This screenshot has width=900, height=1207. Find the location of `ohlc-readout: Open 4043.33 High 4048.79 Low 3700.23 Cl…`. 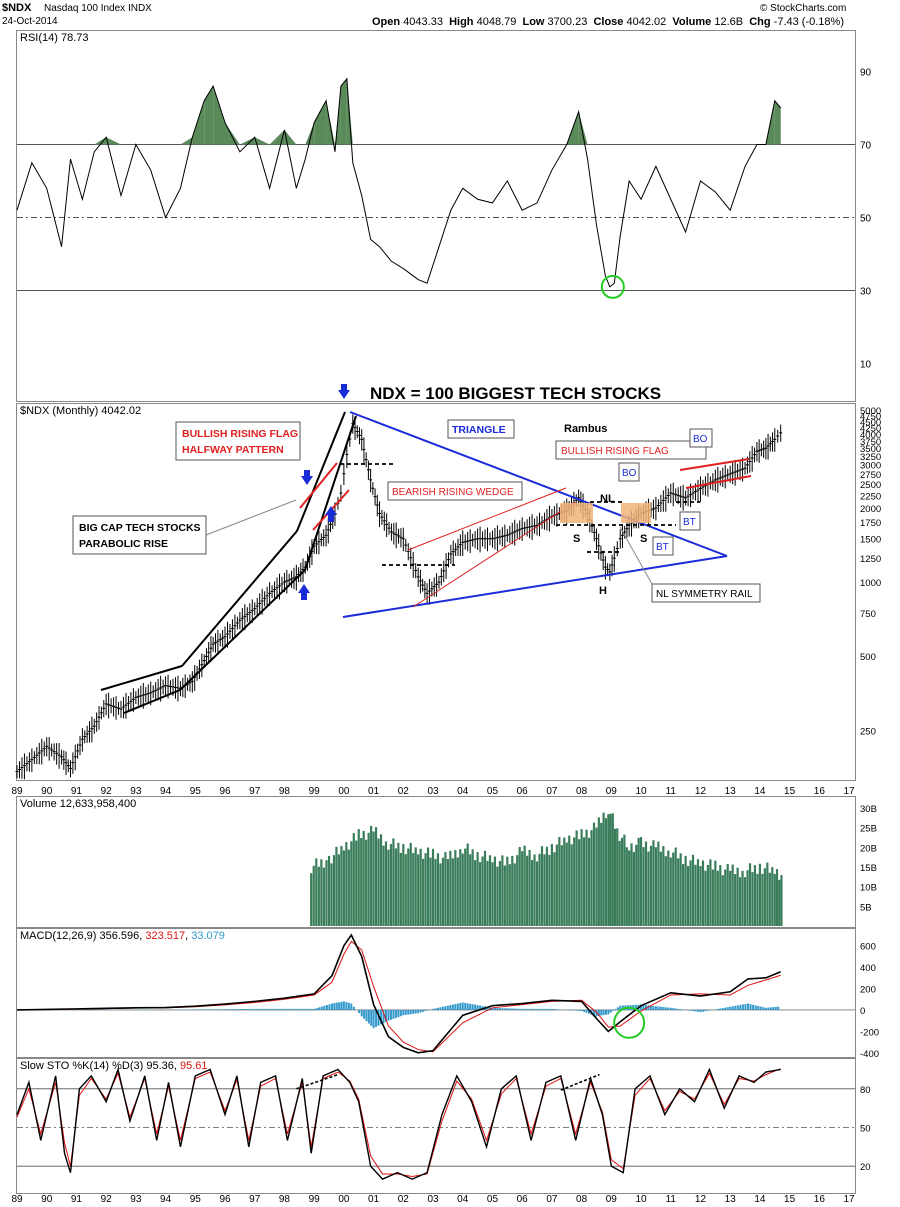

ohlc-readout: Open 4043.33 High 4048.79 Low 3700.23 Cl… is located at coordinates (608, 22).